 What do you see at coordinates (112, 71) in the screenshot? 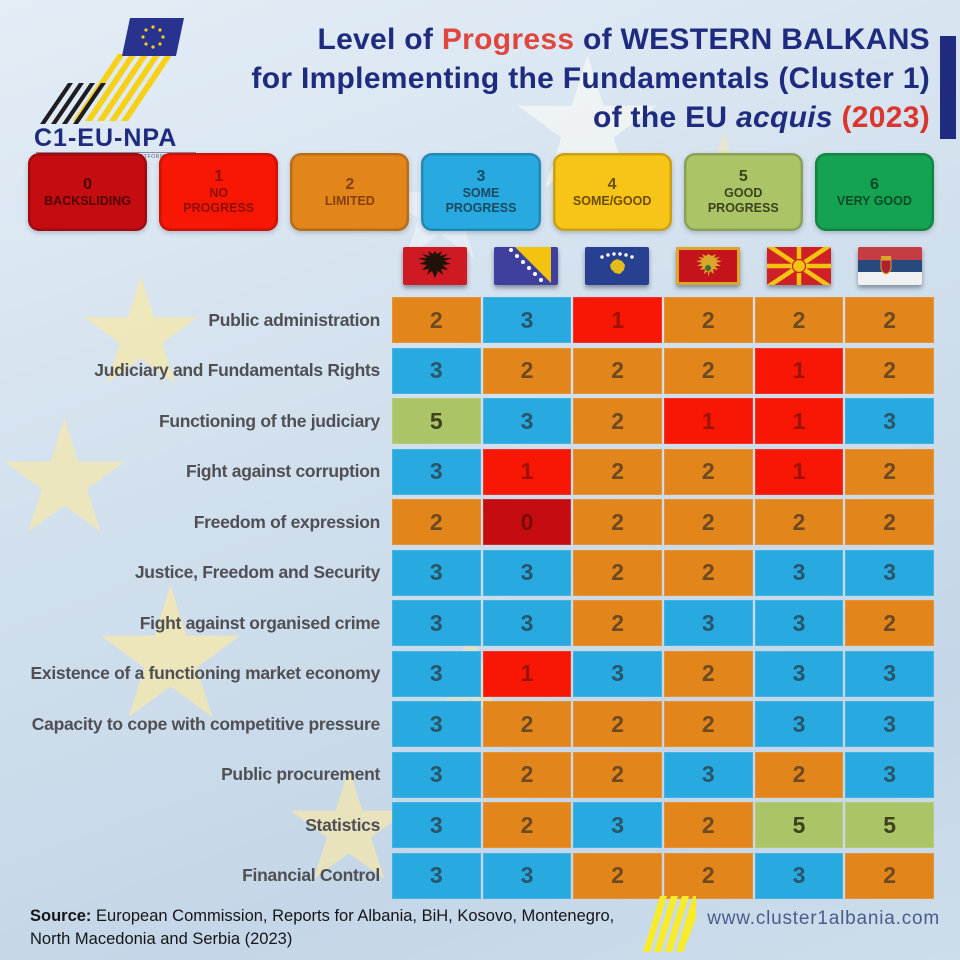
I see `logo-graphic` at bounding box center [112, 71].